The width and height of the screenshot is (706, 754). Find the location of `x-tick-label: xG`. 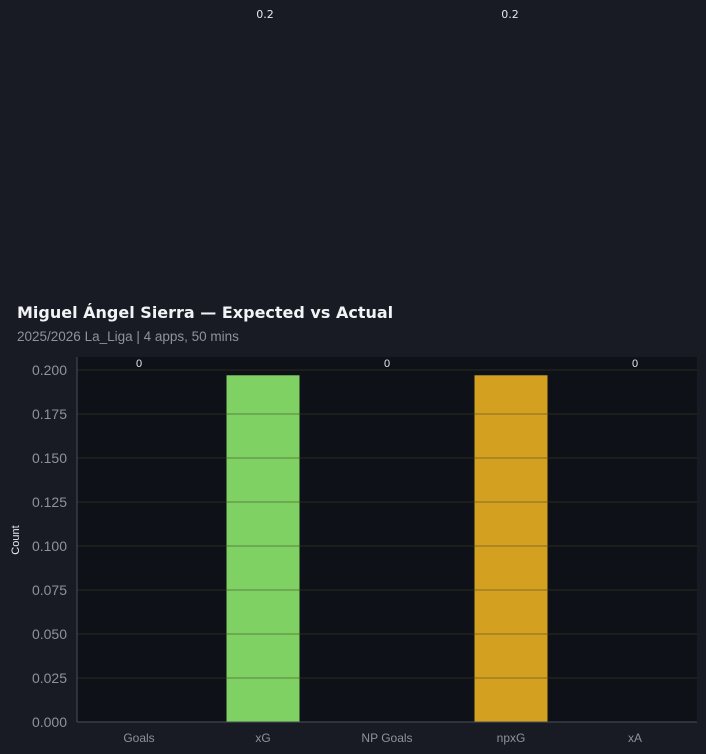

x-tick-label: xG is located at coordinates (262, 738).